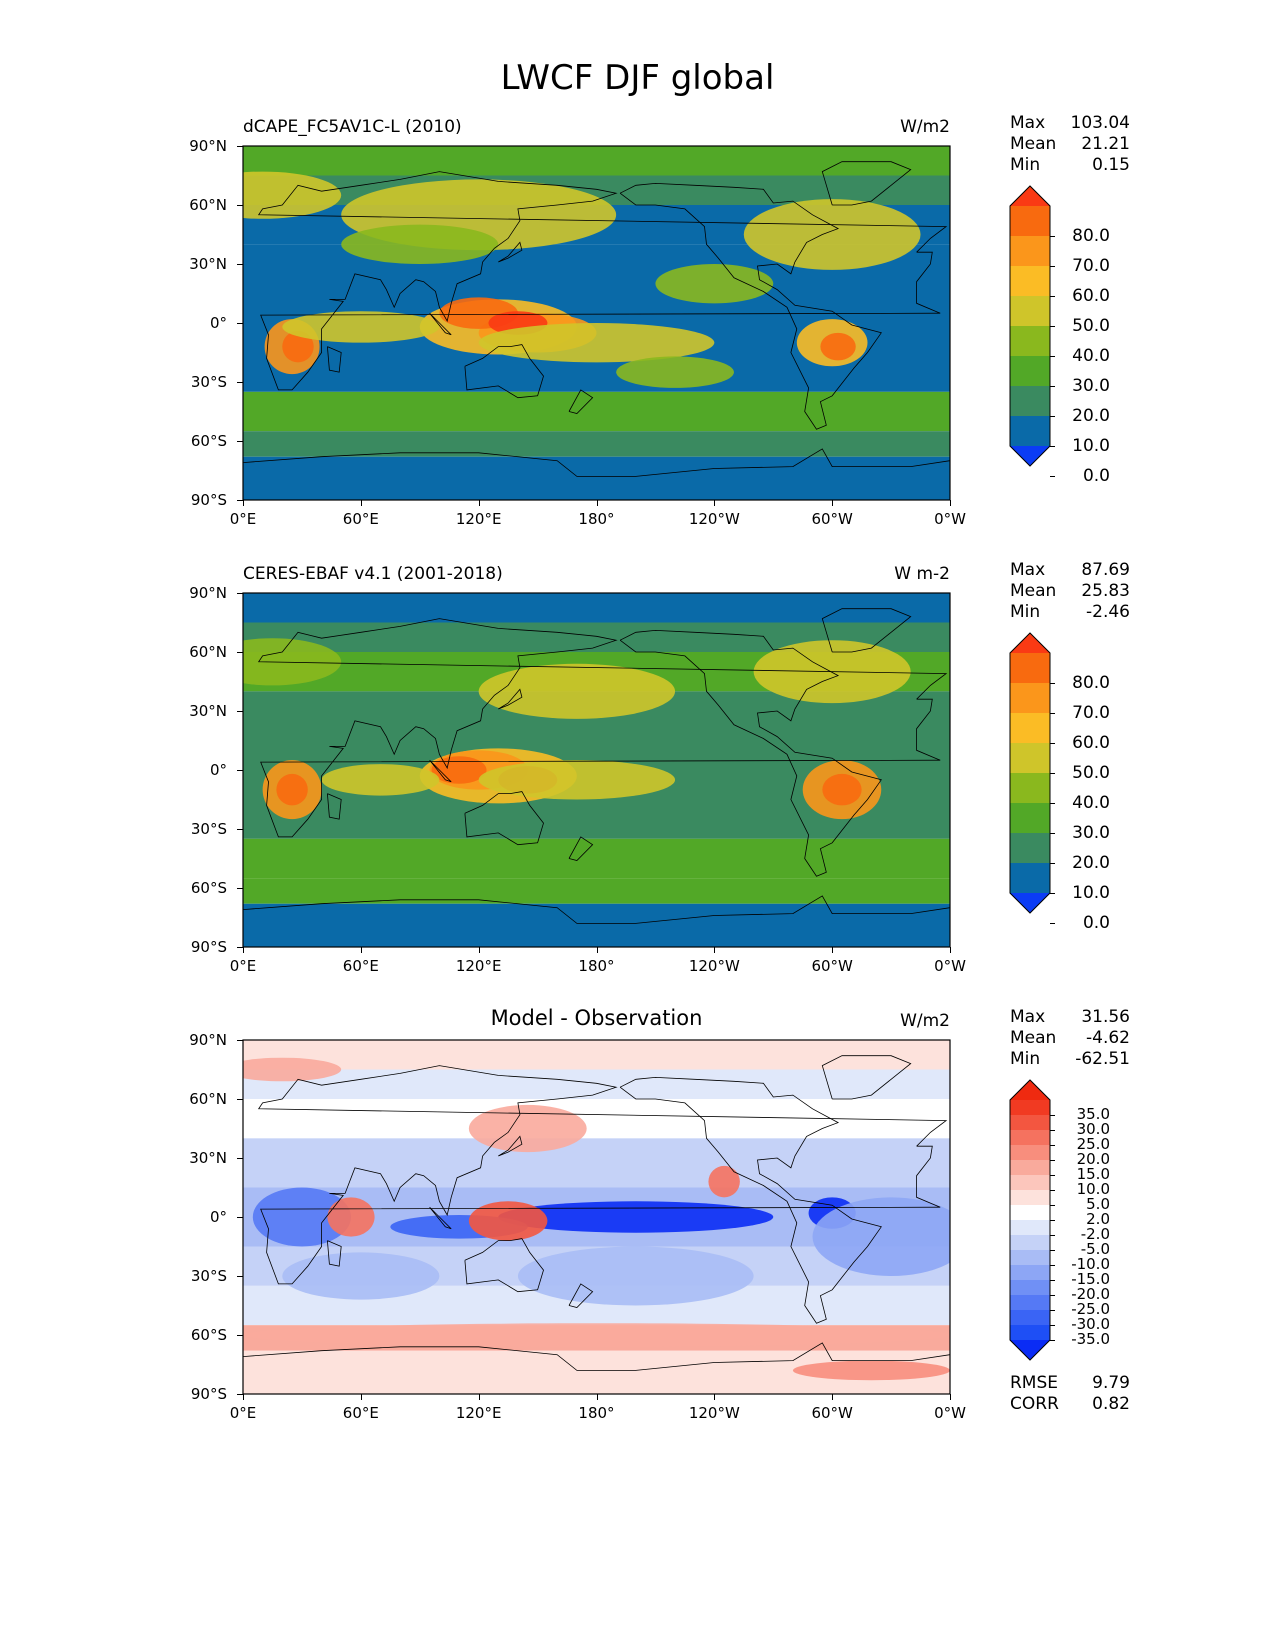 The height and width of the screenshot is (1650, 1275). I want to click on panel-3-colorbar, so click(1030, 1220).